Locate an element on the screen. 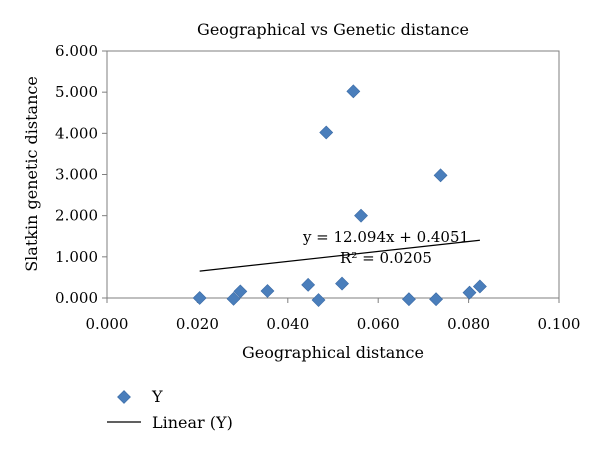 The height and width of the screenshot is (453, 600). trendline-group is located at coordinates (339, 255).